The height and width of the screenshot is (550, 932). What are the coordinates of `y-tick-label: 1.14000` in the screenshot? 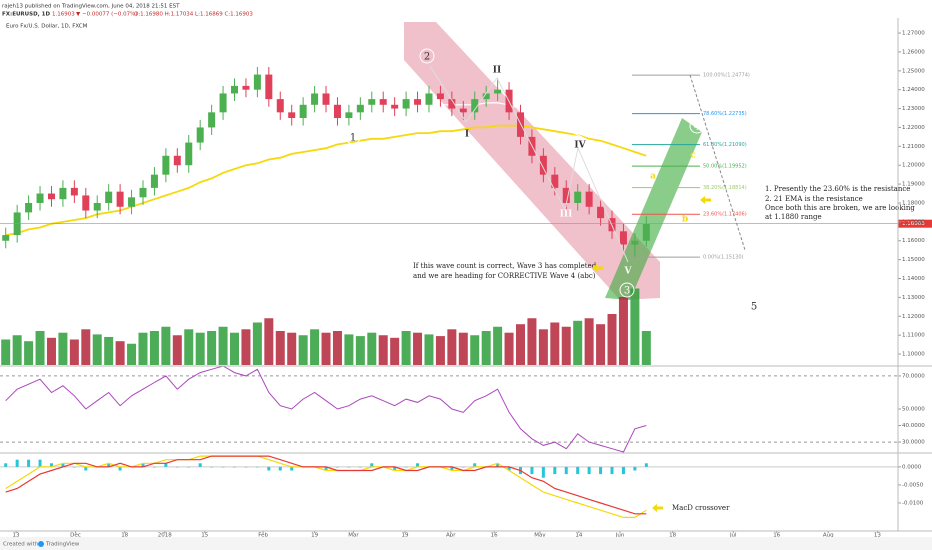 It's located at (913, 279).